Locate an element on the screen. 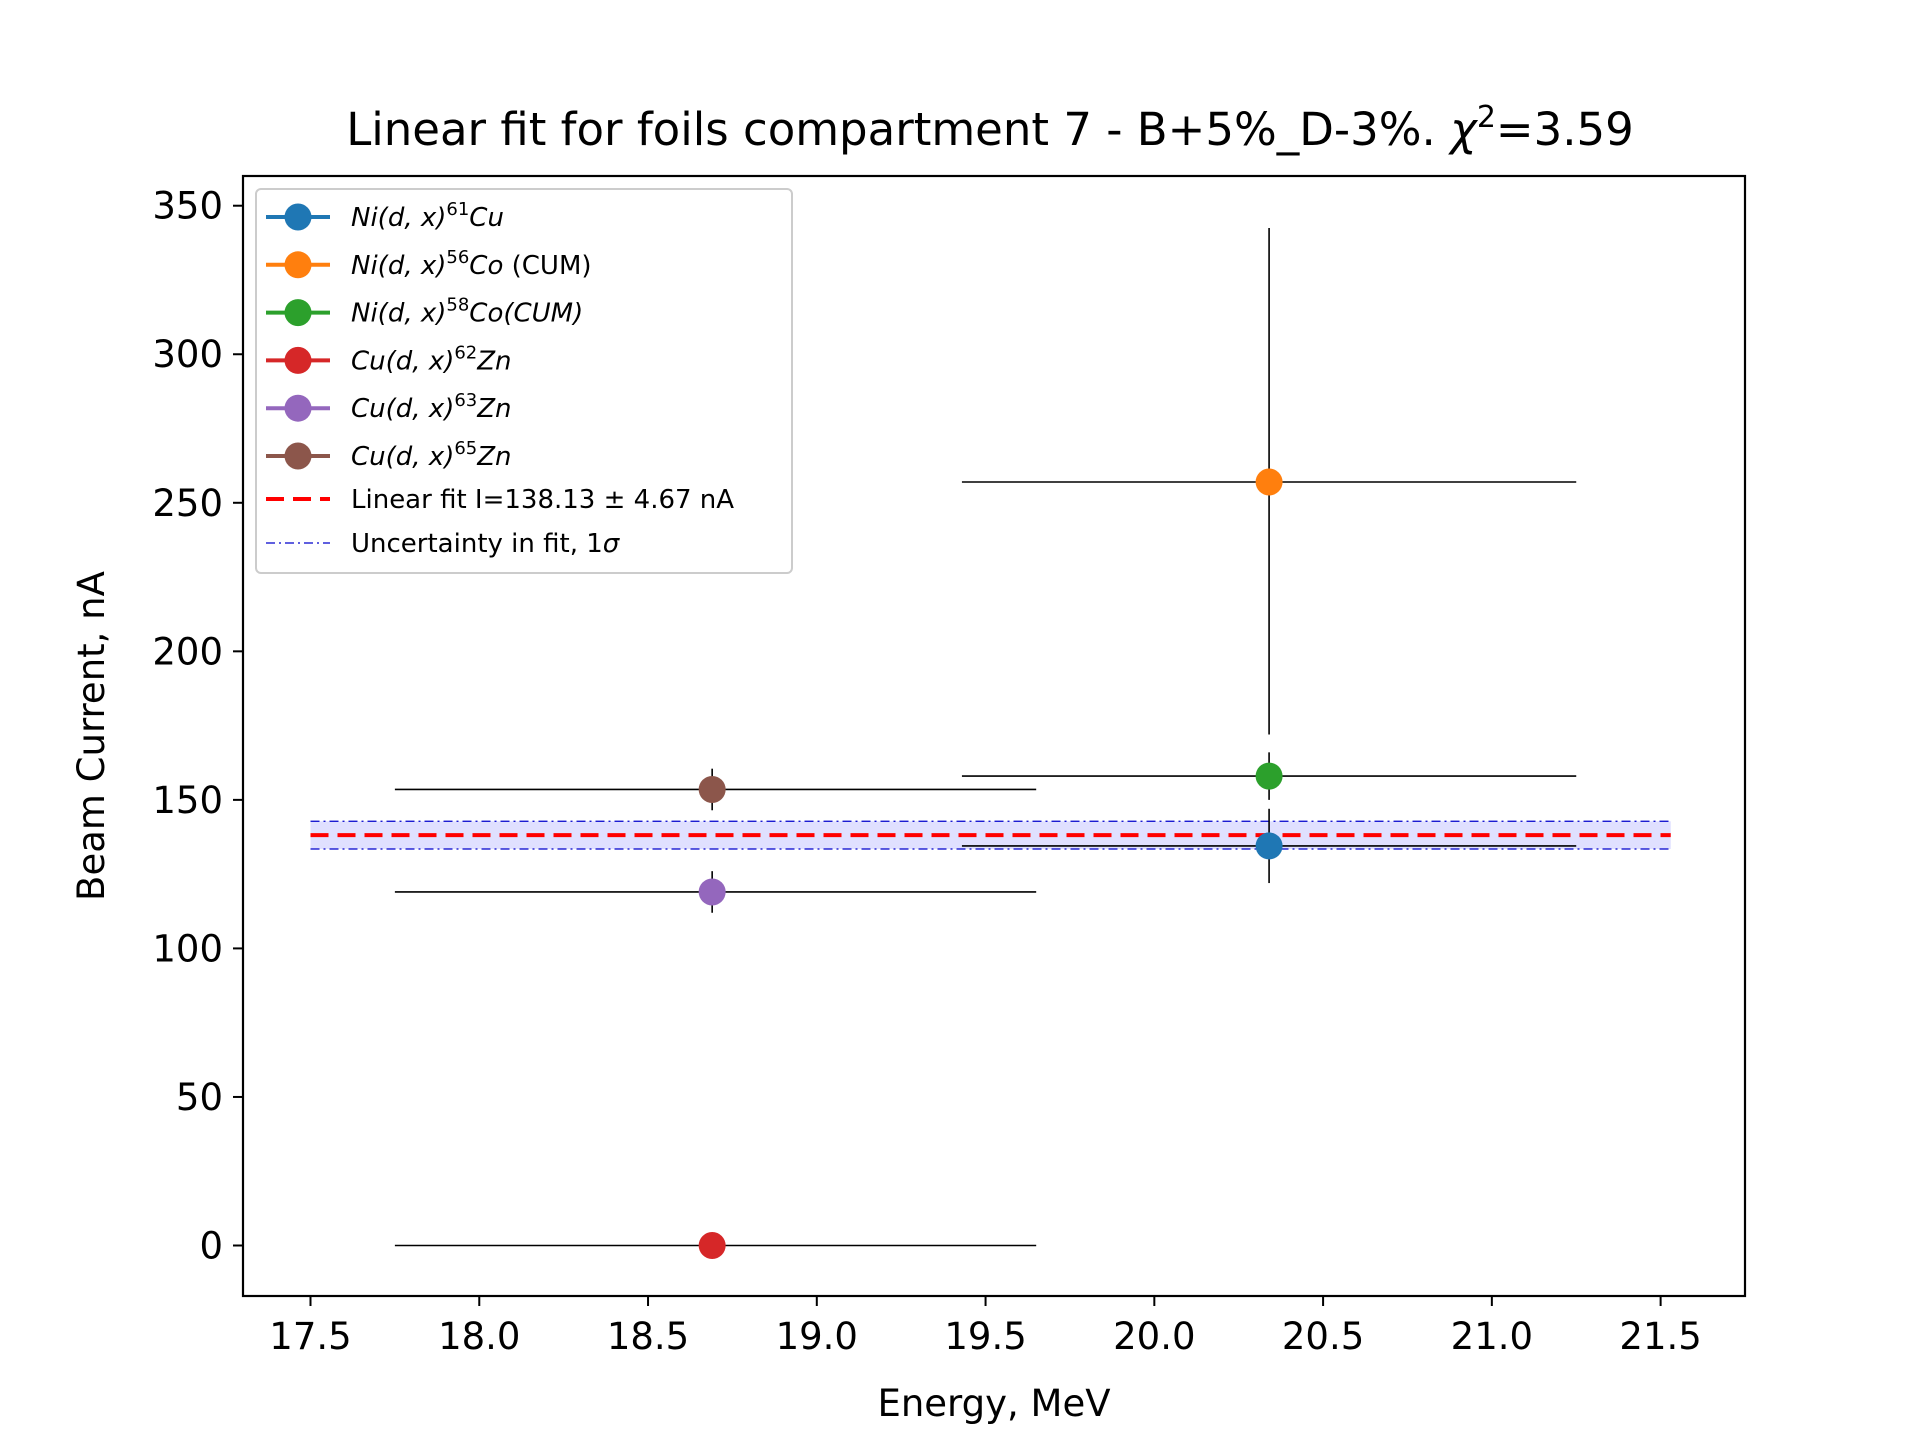 The image size is (1920, 1440). x-tick-label: 18.0 is located at coordinates (479, 1336).